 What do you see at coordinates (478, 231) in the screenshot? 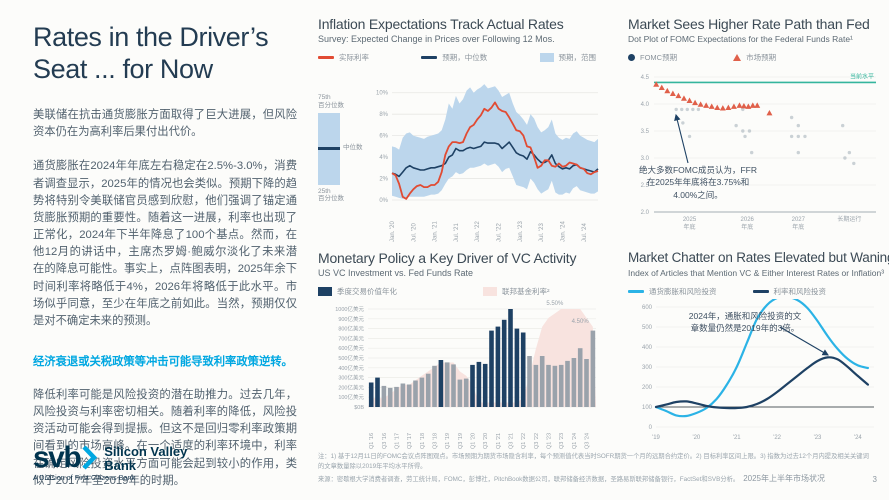
I see `svg-text: Jan. '22` at bounding box center [478, 231].